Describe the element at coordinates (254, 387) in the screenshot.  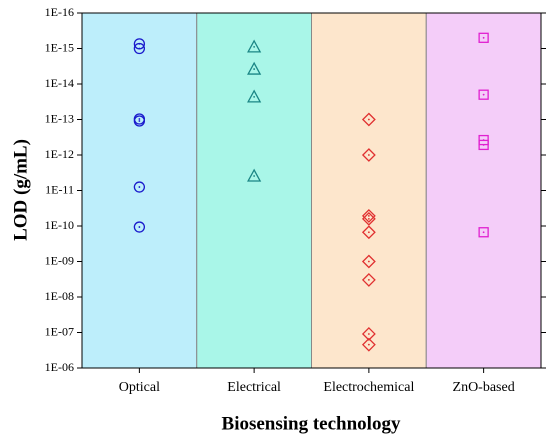
I see `x-tick-label: Electrical` at that location.